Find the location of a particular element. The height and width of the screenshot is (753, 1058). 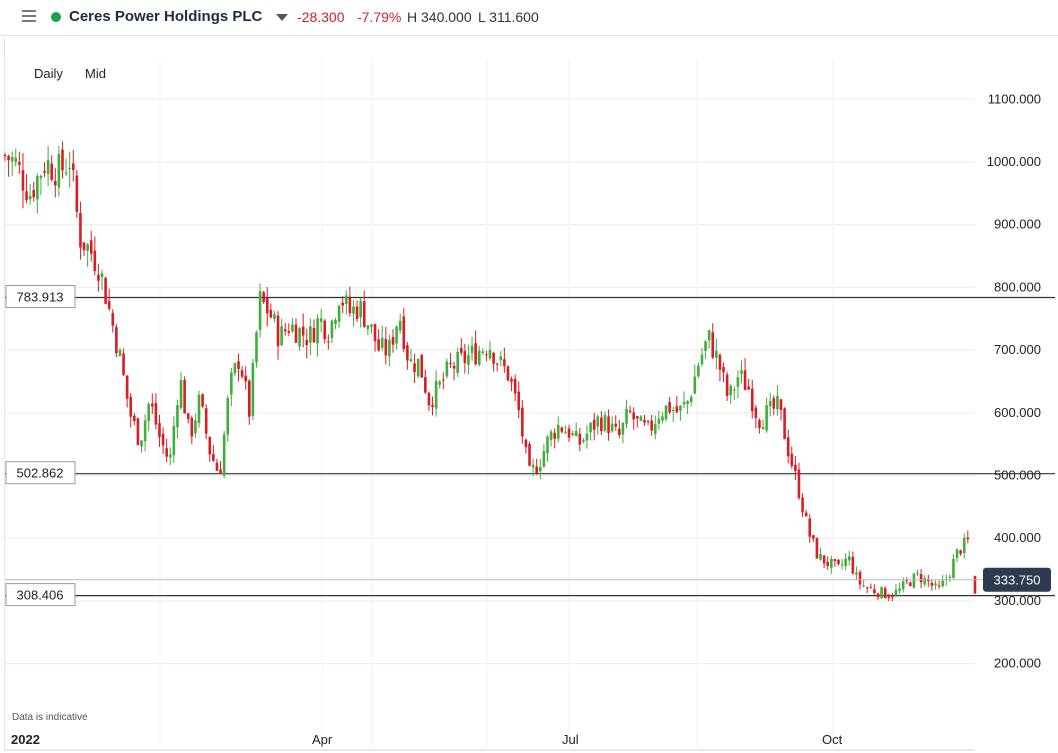

y-tick-label: 1100.000 is located at coordinates (1014, 98).